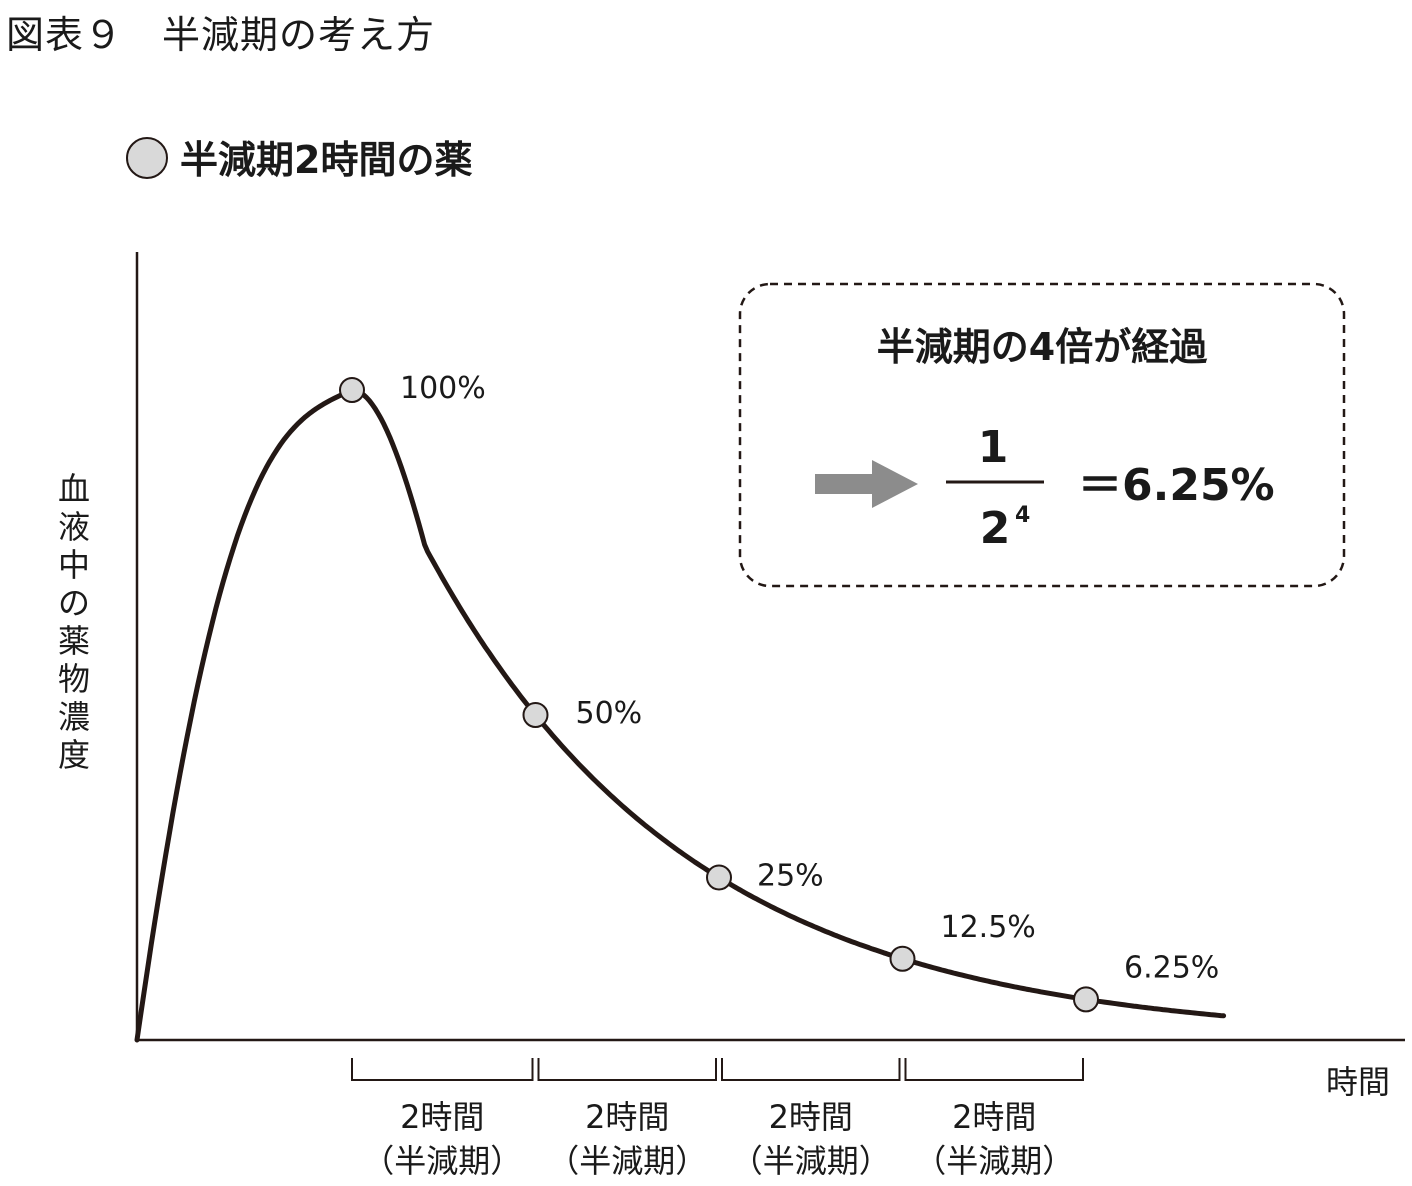 Image resolution: width=1412 pixels, height=1186 pixels. I want to click on data-point-label: 50%, so click(609, 713).